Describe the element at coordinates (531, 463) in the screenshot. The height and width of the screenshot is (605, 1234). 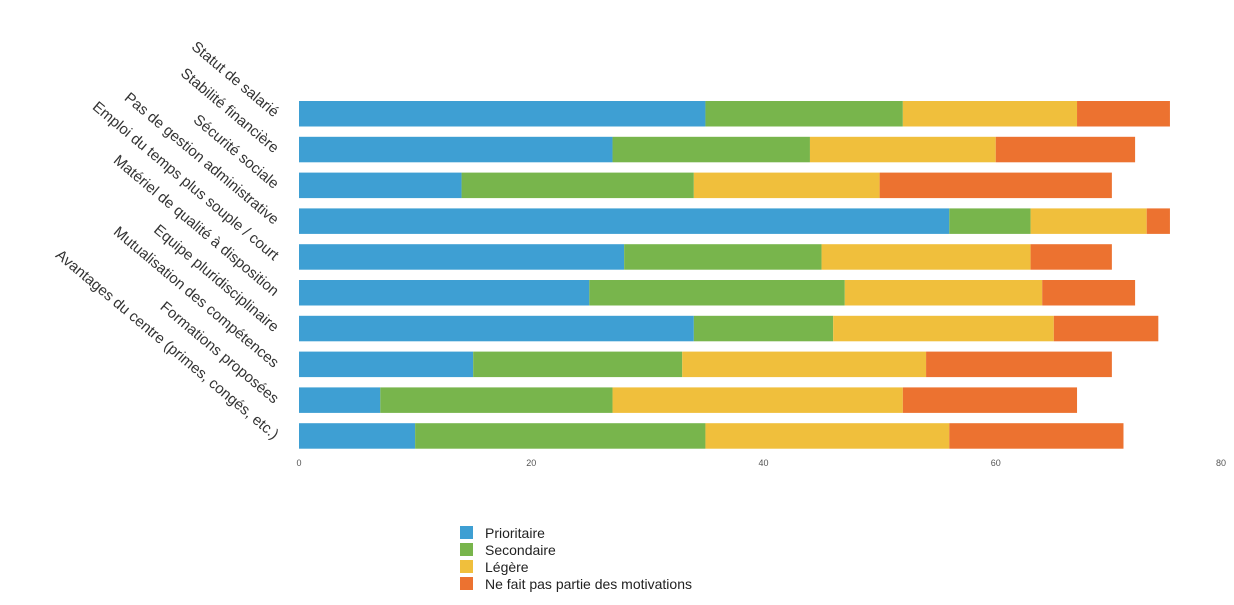
I see `x-tick-label: 20` at that location.